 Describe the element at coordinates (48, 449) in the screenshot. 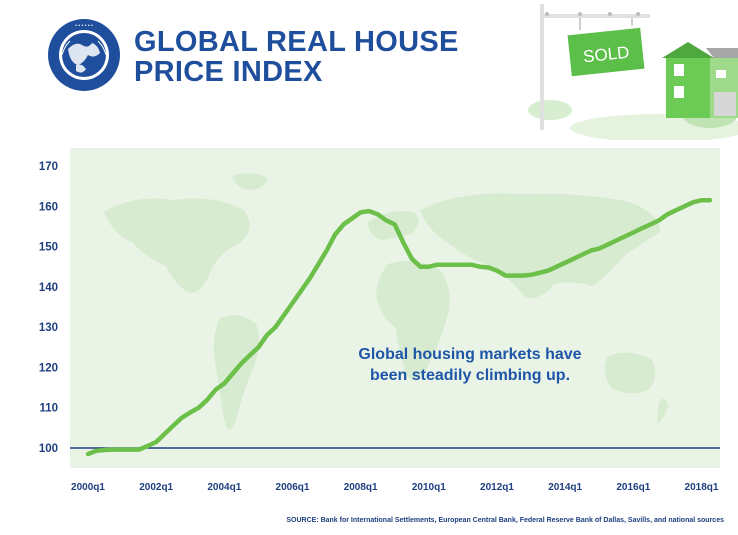

I see `y-tick-label: 100` at that location.